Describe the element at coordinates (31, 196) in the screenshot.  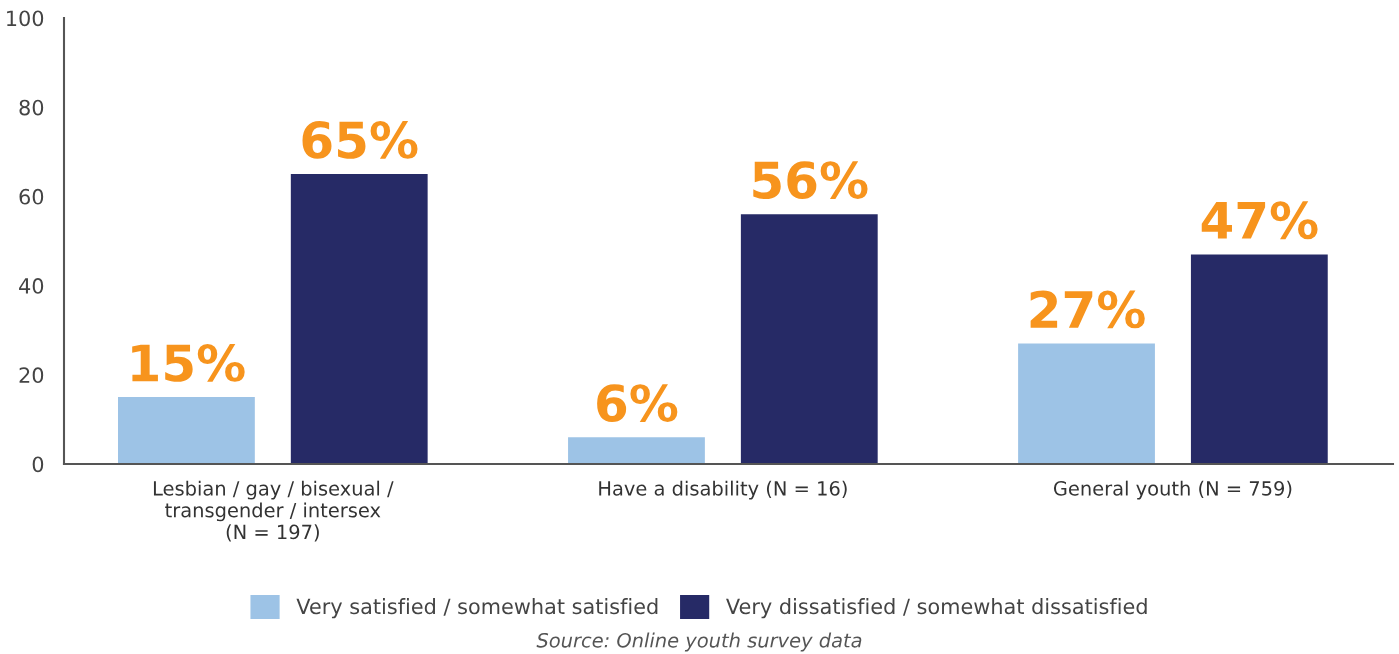
I see `y-tick-label: 60` at that location.